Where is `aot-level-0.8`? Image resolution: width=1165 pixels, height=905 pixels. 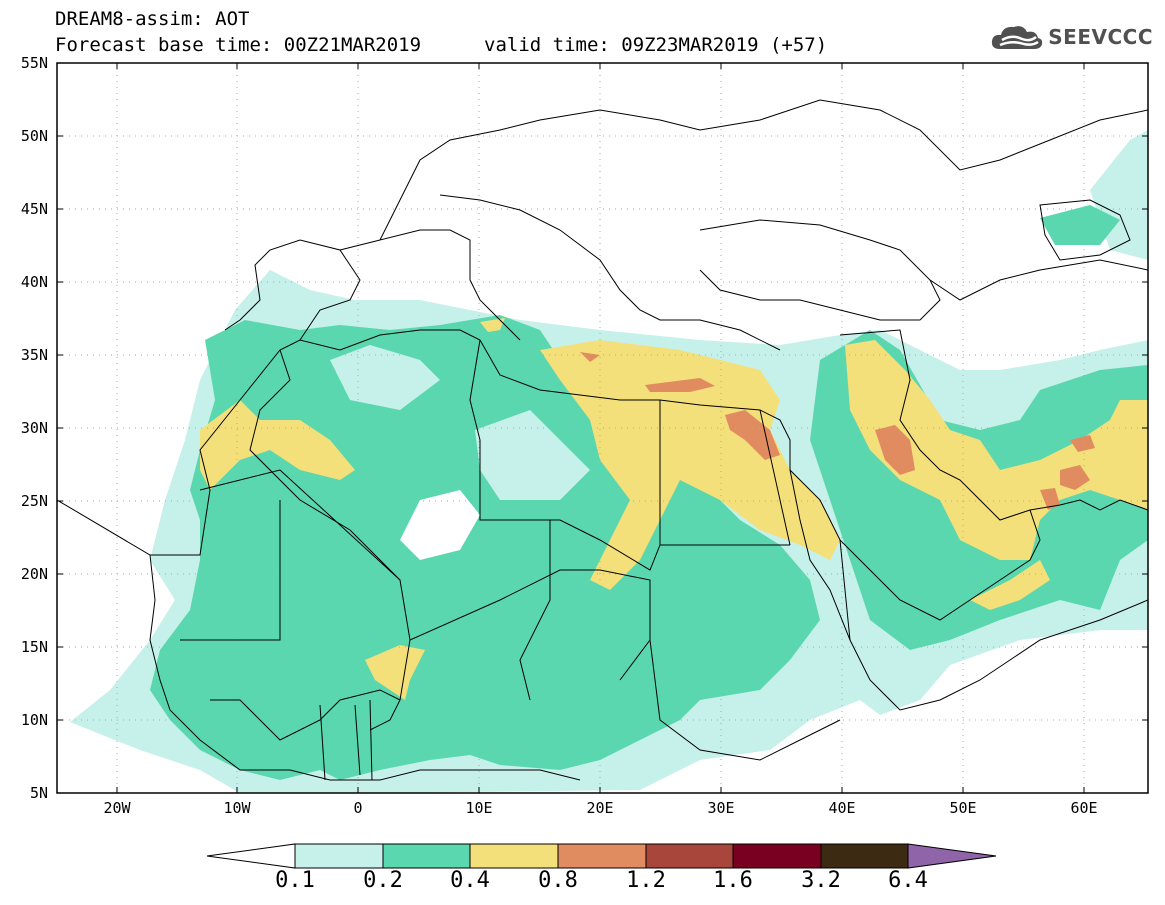
aot-level-0.8 is located at coordinates (837, 431).